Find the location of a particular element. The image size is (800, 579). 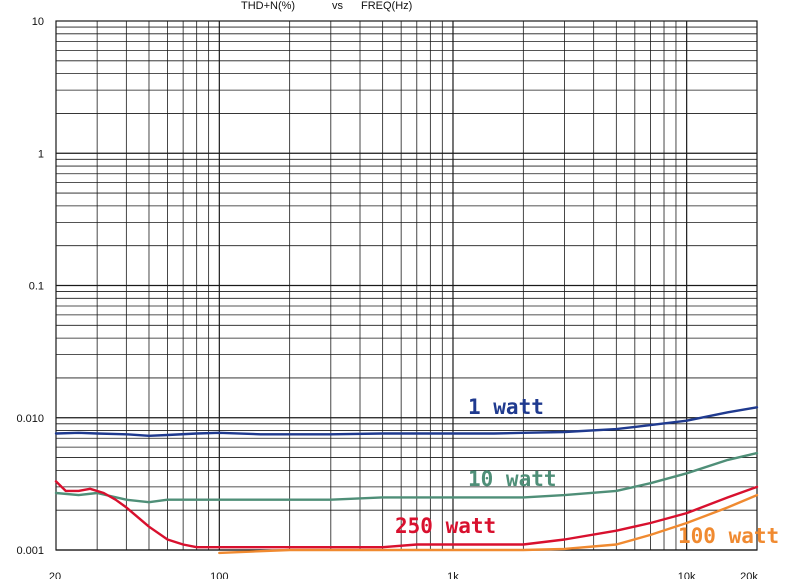

chart-title-part-2: vs is located at coordinates (338, 6).